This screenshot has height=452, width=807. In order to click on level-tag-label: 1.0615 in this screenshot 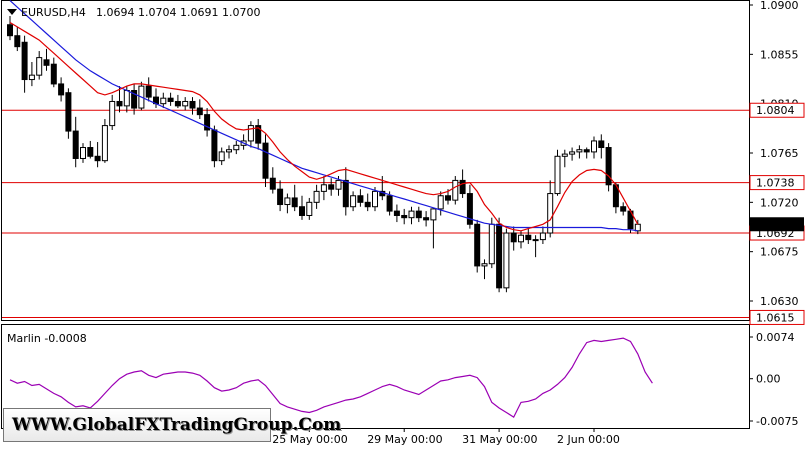, I will do `click(775, 317)`.